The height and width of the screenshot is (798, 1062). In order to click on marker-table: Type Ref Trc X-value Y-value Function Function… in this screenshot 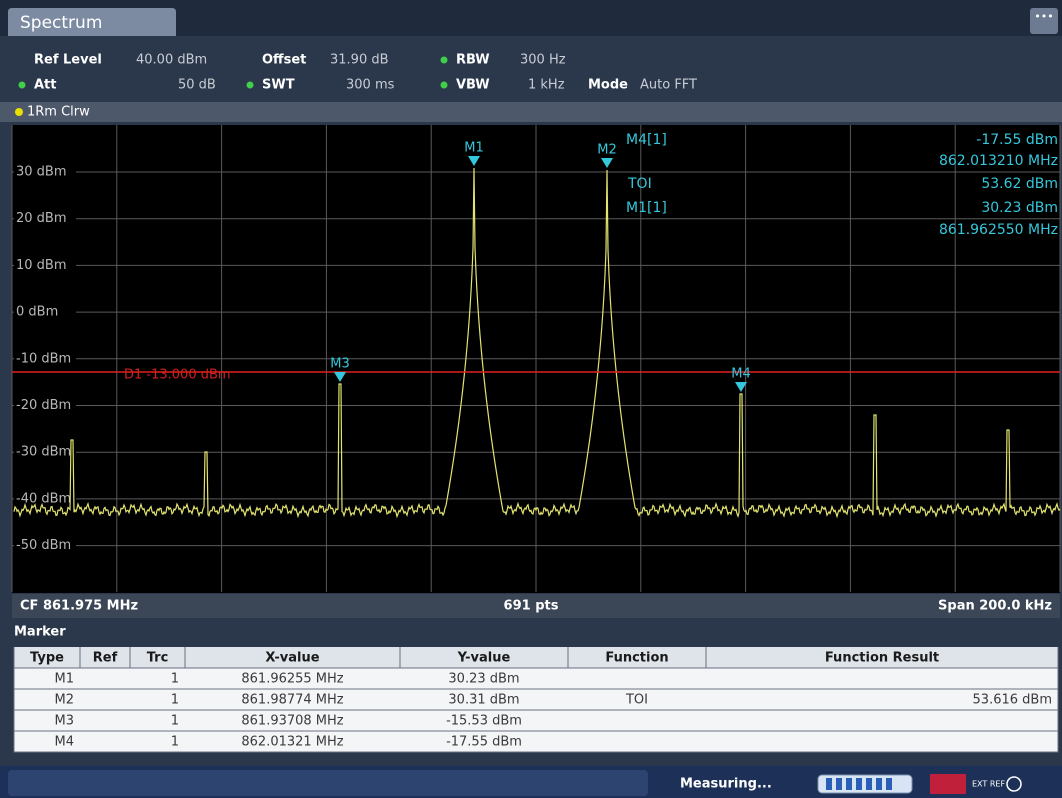, I will do `click(536, 700)`.